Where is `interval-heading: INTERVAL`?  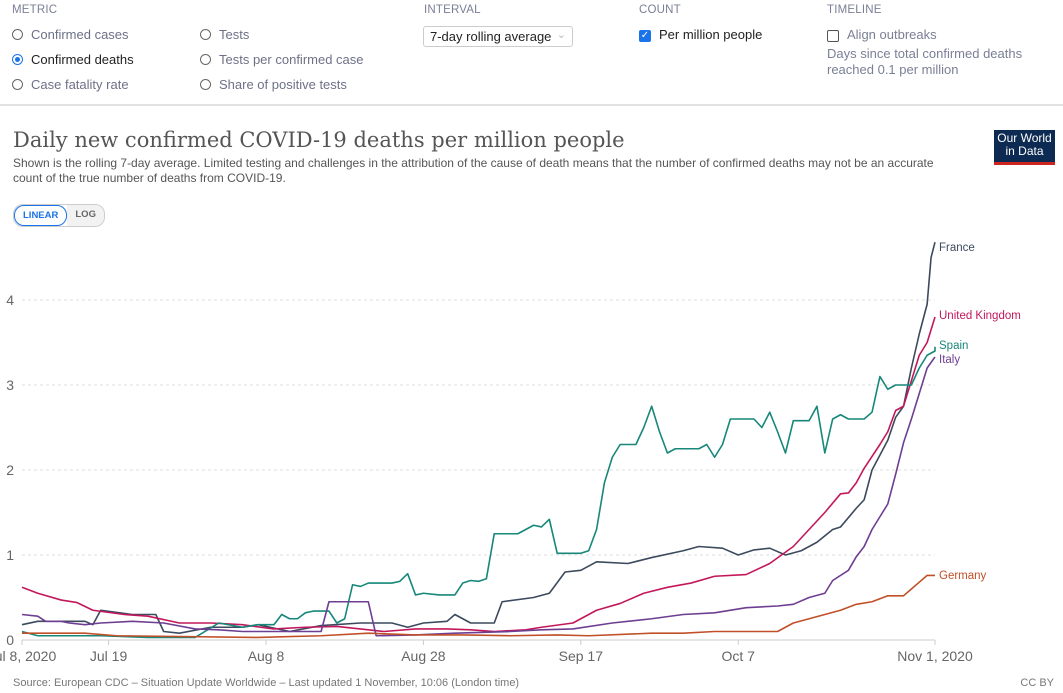
interval-heading: INTERVAL is located at coordinates (452, 10).